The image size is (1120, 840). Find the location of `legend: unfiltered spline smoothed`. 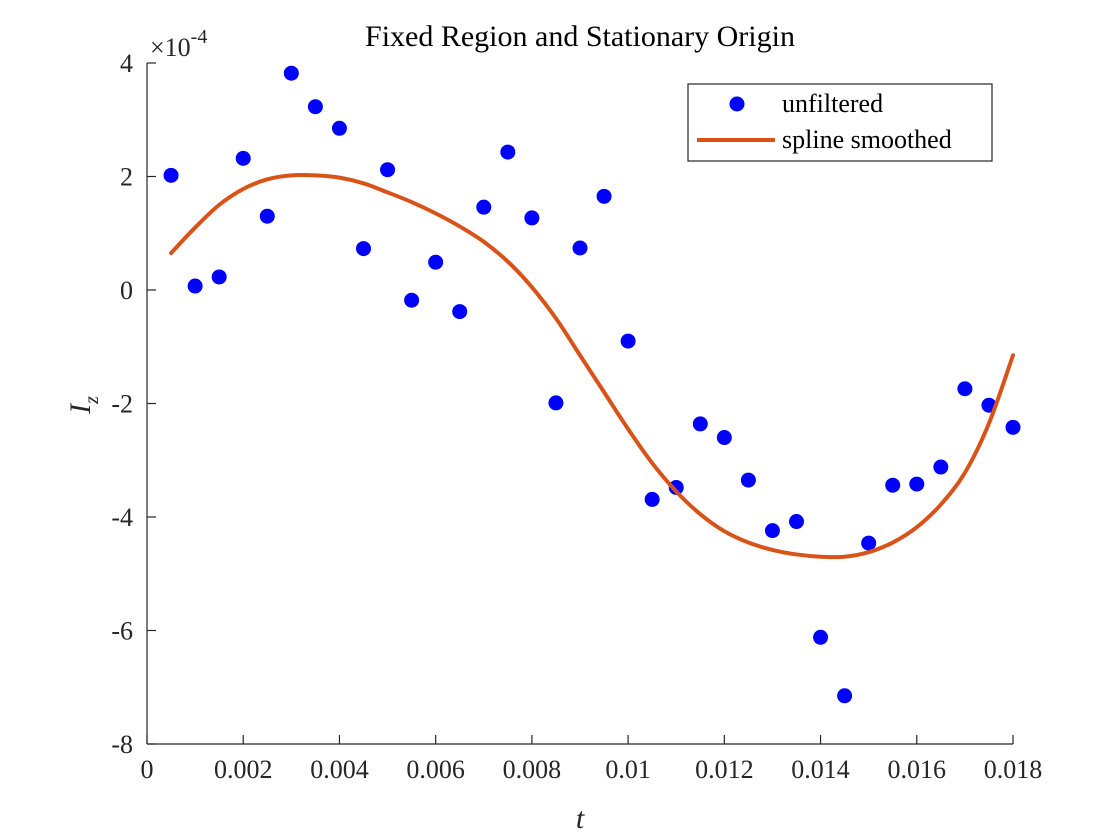

legend: unfiltered spline smoothed is located at coordinates (840, 122).